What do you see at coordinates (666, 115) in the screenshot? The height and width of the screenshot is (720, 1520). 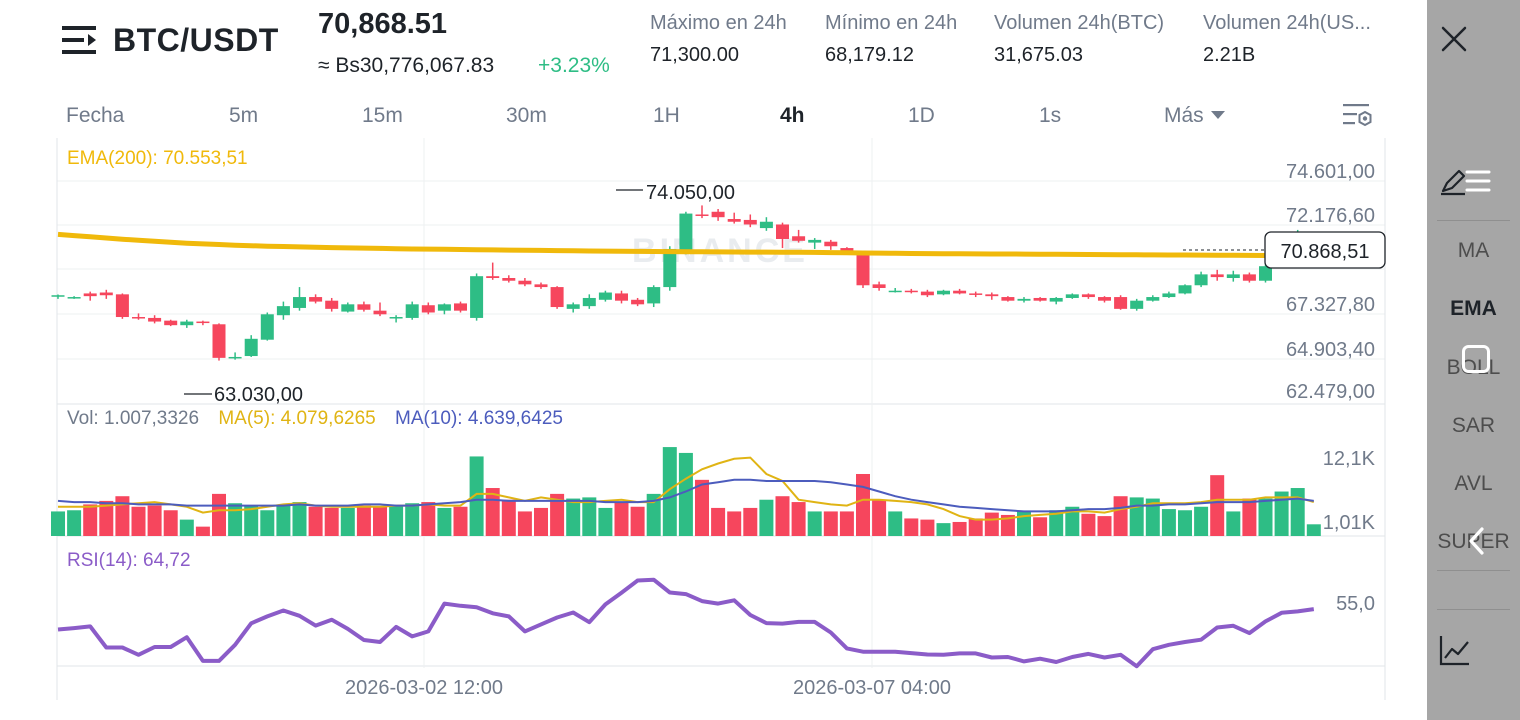 I see `tab-1h: 1H` at bounding box center [666, 115].